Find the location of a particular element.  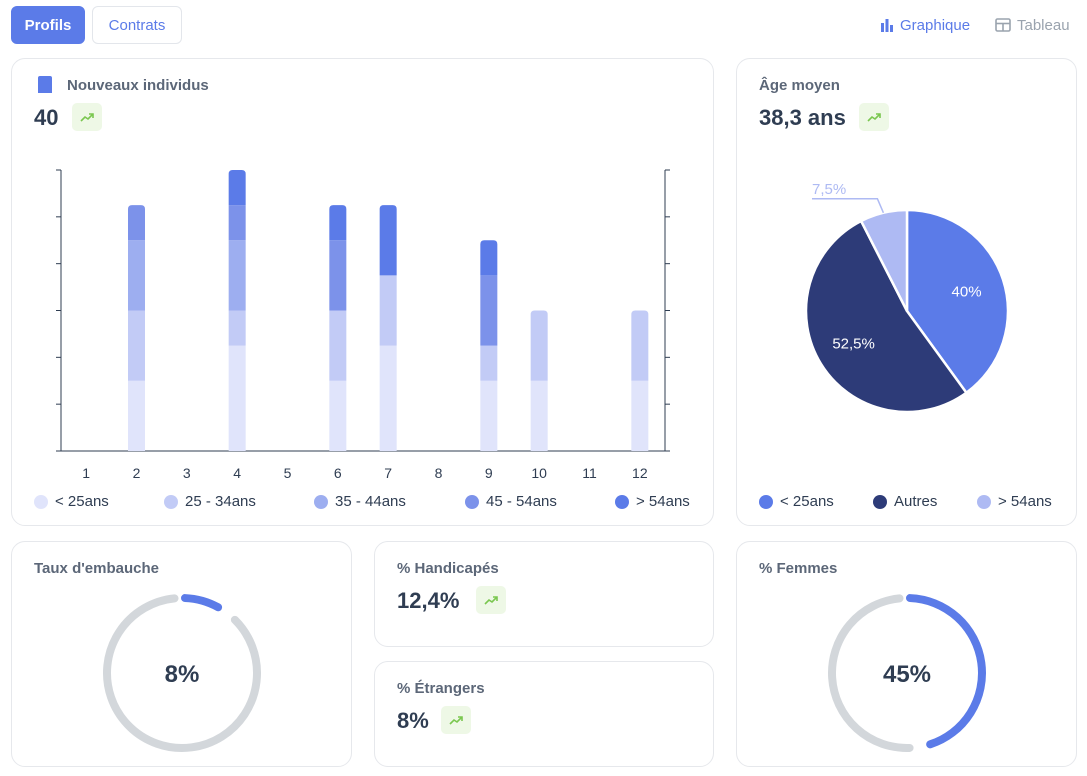

x-tick-label: 8 is located at coordinates (439, 473).